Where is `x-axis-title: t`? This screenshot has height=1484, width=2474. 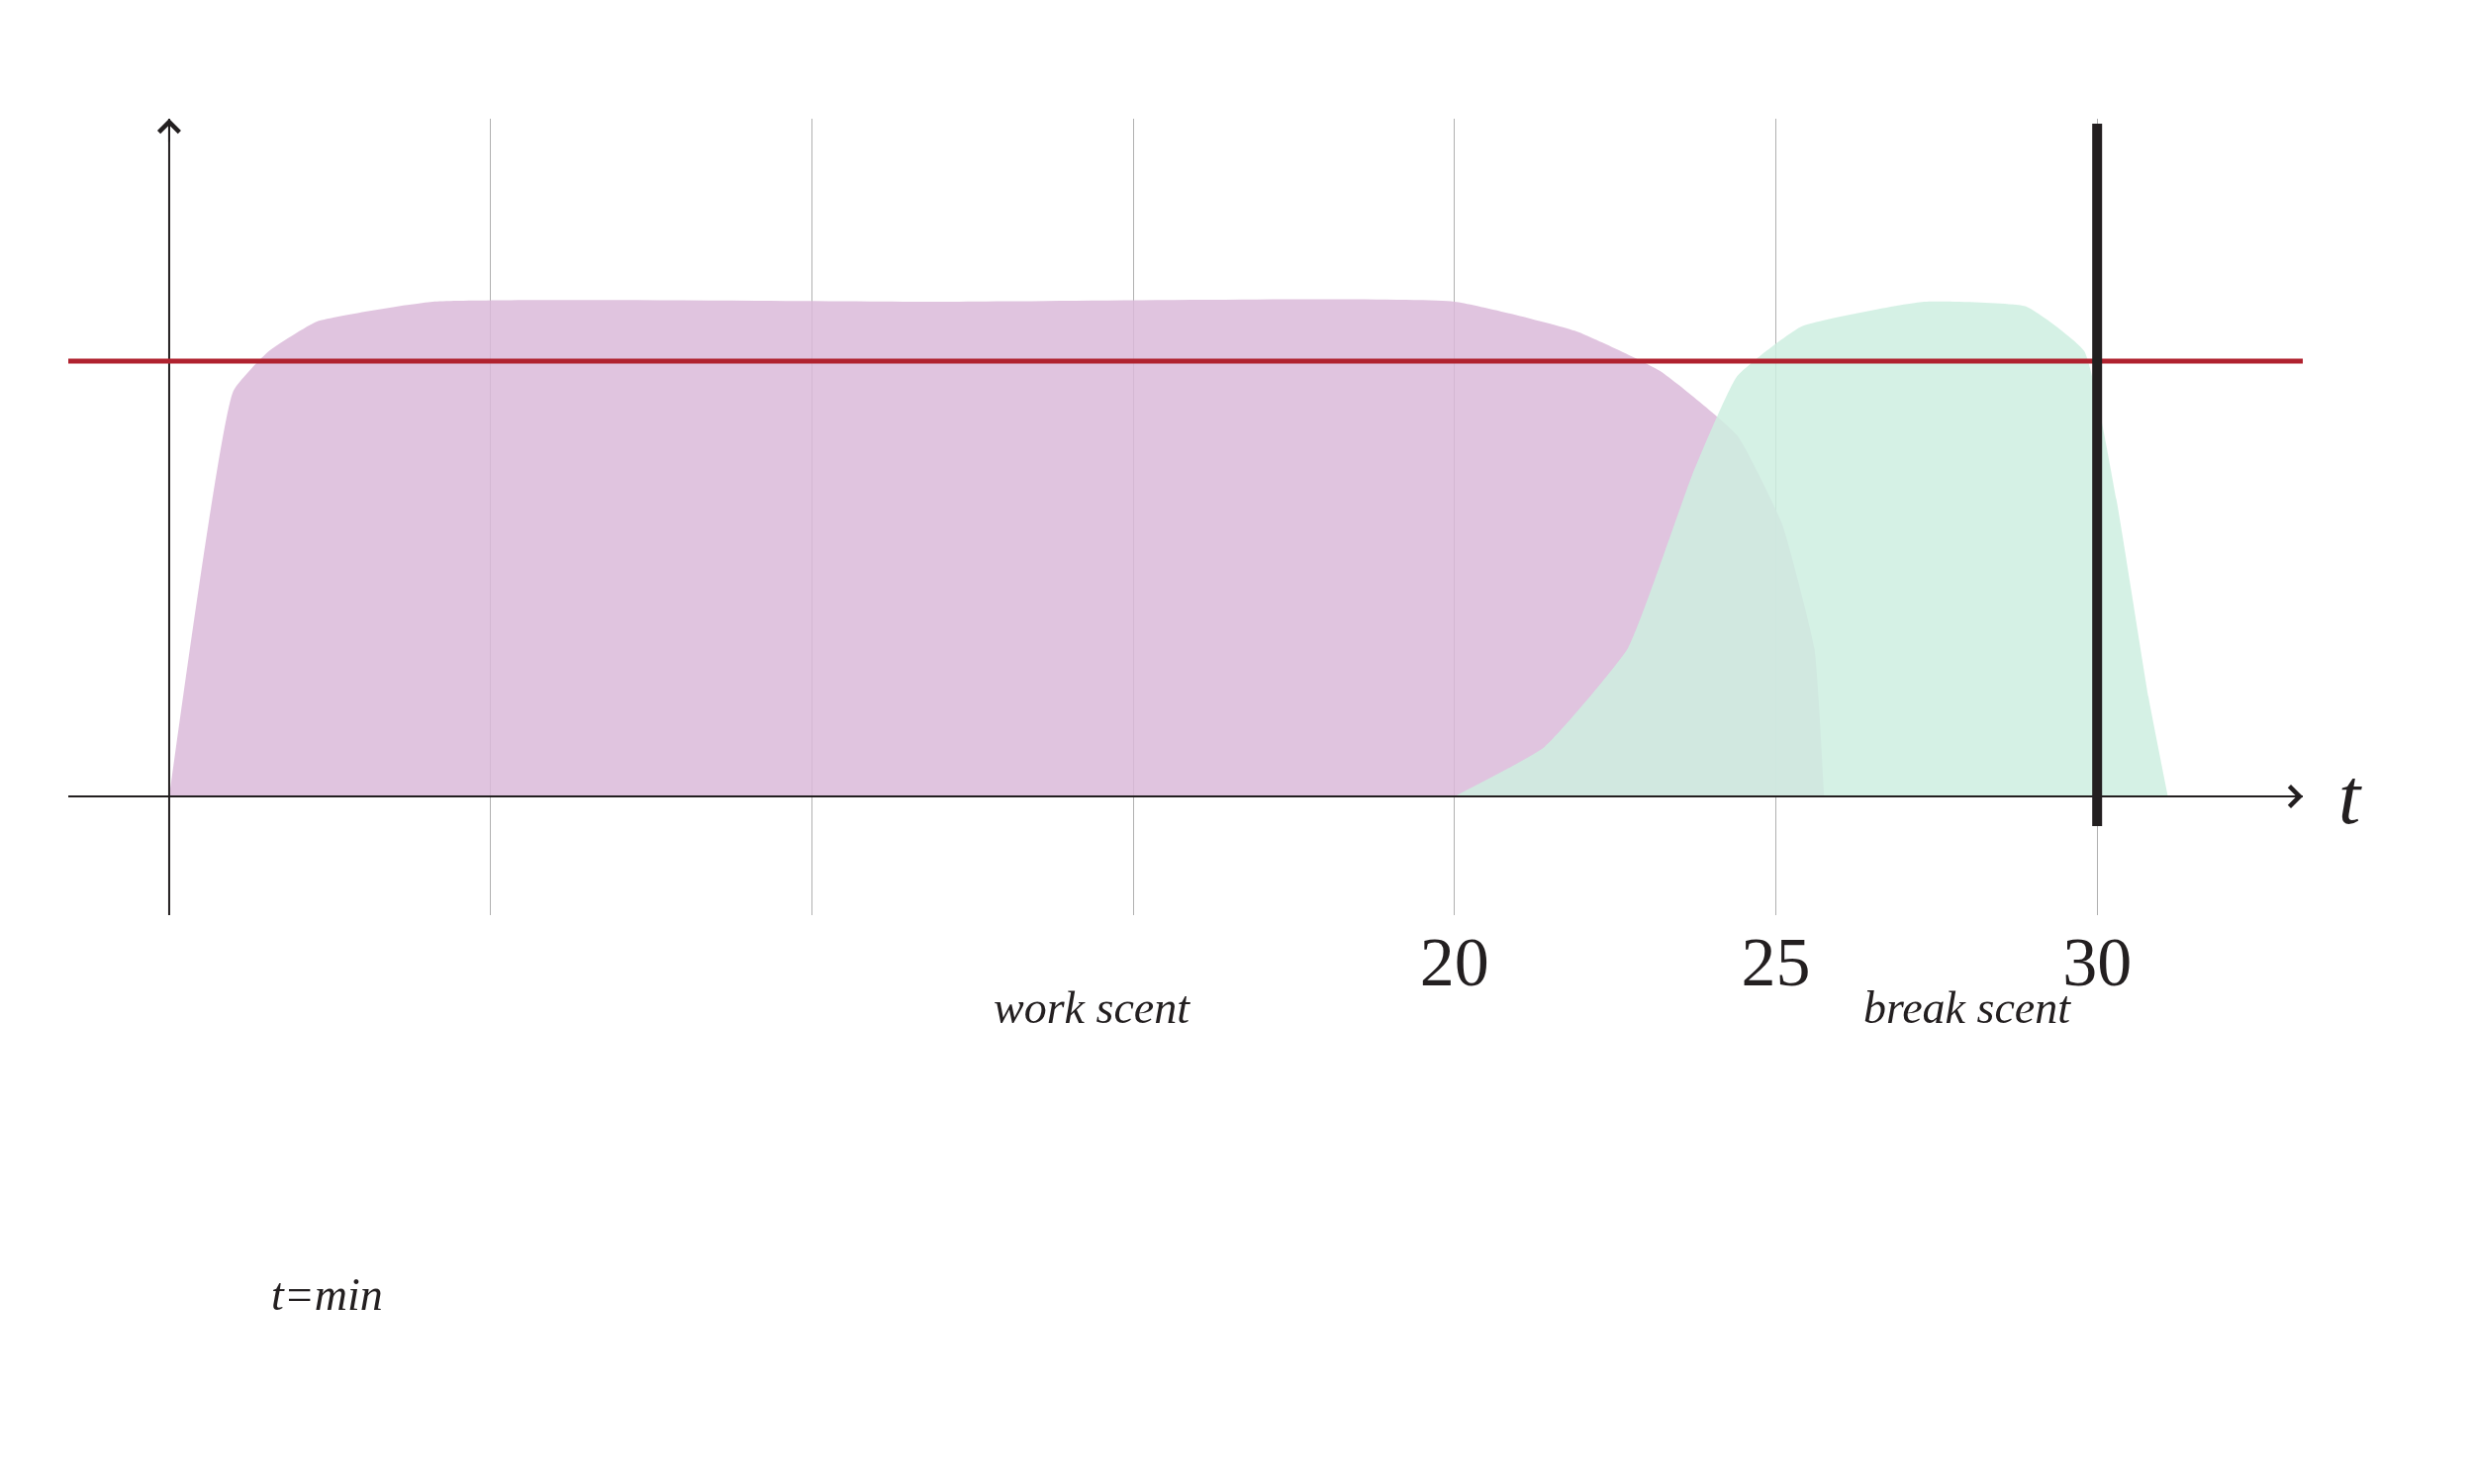 x-axis-title: t is located at coordinates (2350, 796).